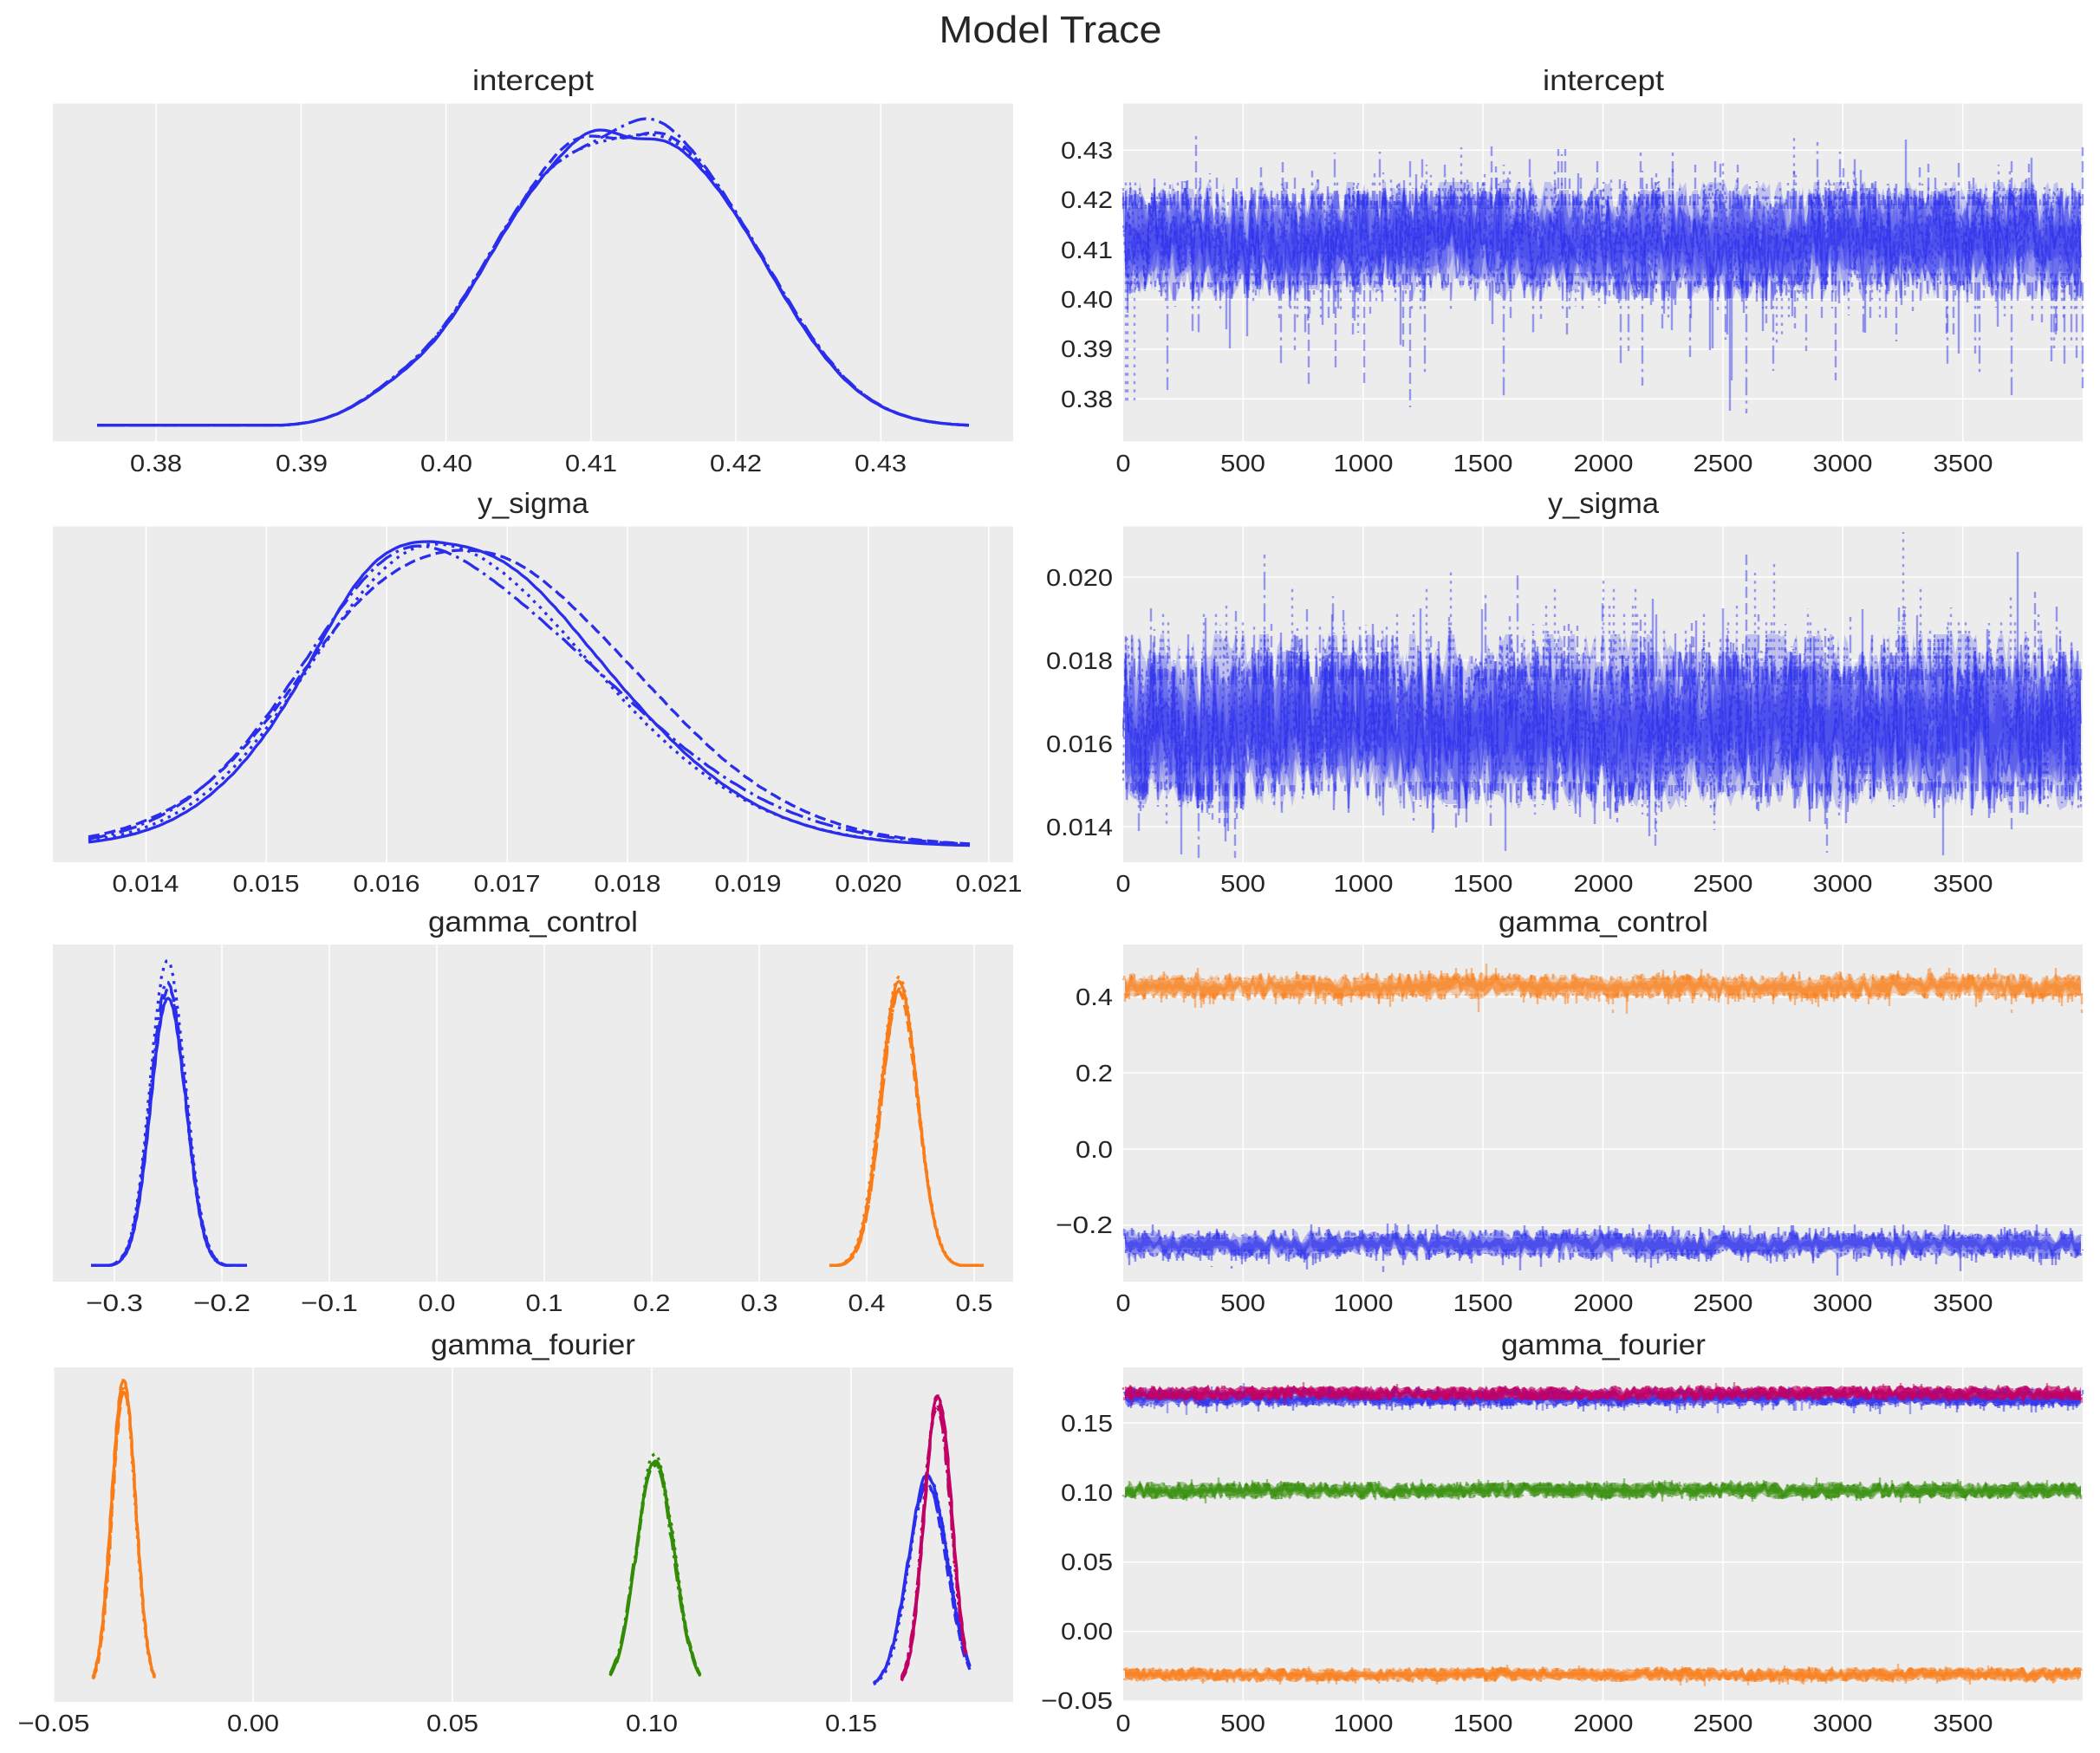 The image size is (2100, 1753). I want to click on svg-text: 0.017, so click(507, 884).